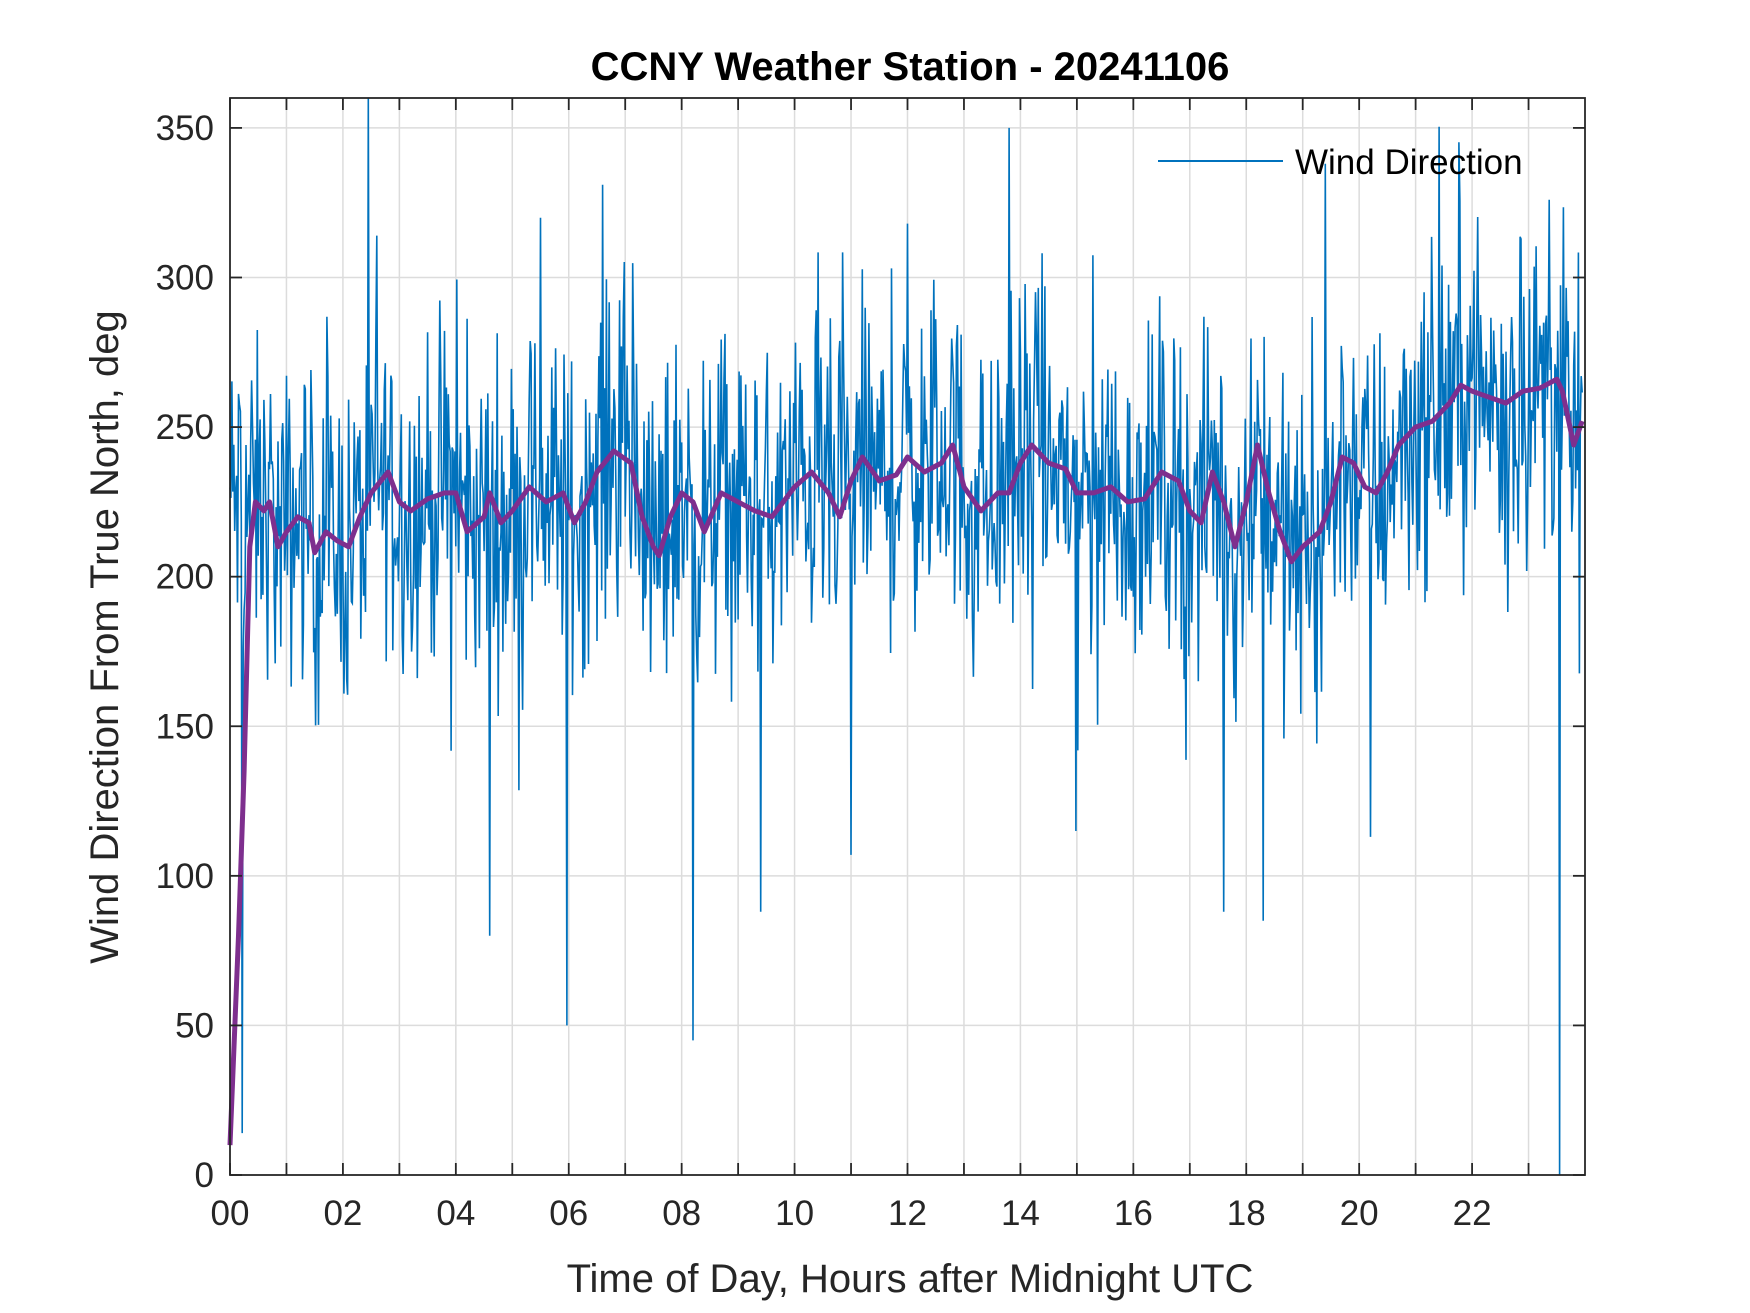 Image resolution: width=1750 pixels, height=1313 pixels. What do you see at coordinates (1020, 1213) in the screenshot?
I see `x-tick-label: 14` at bounding box center [1020, 1213].